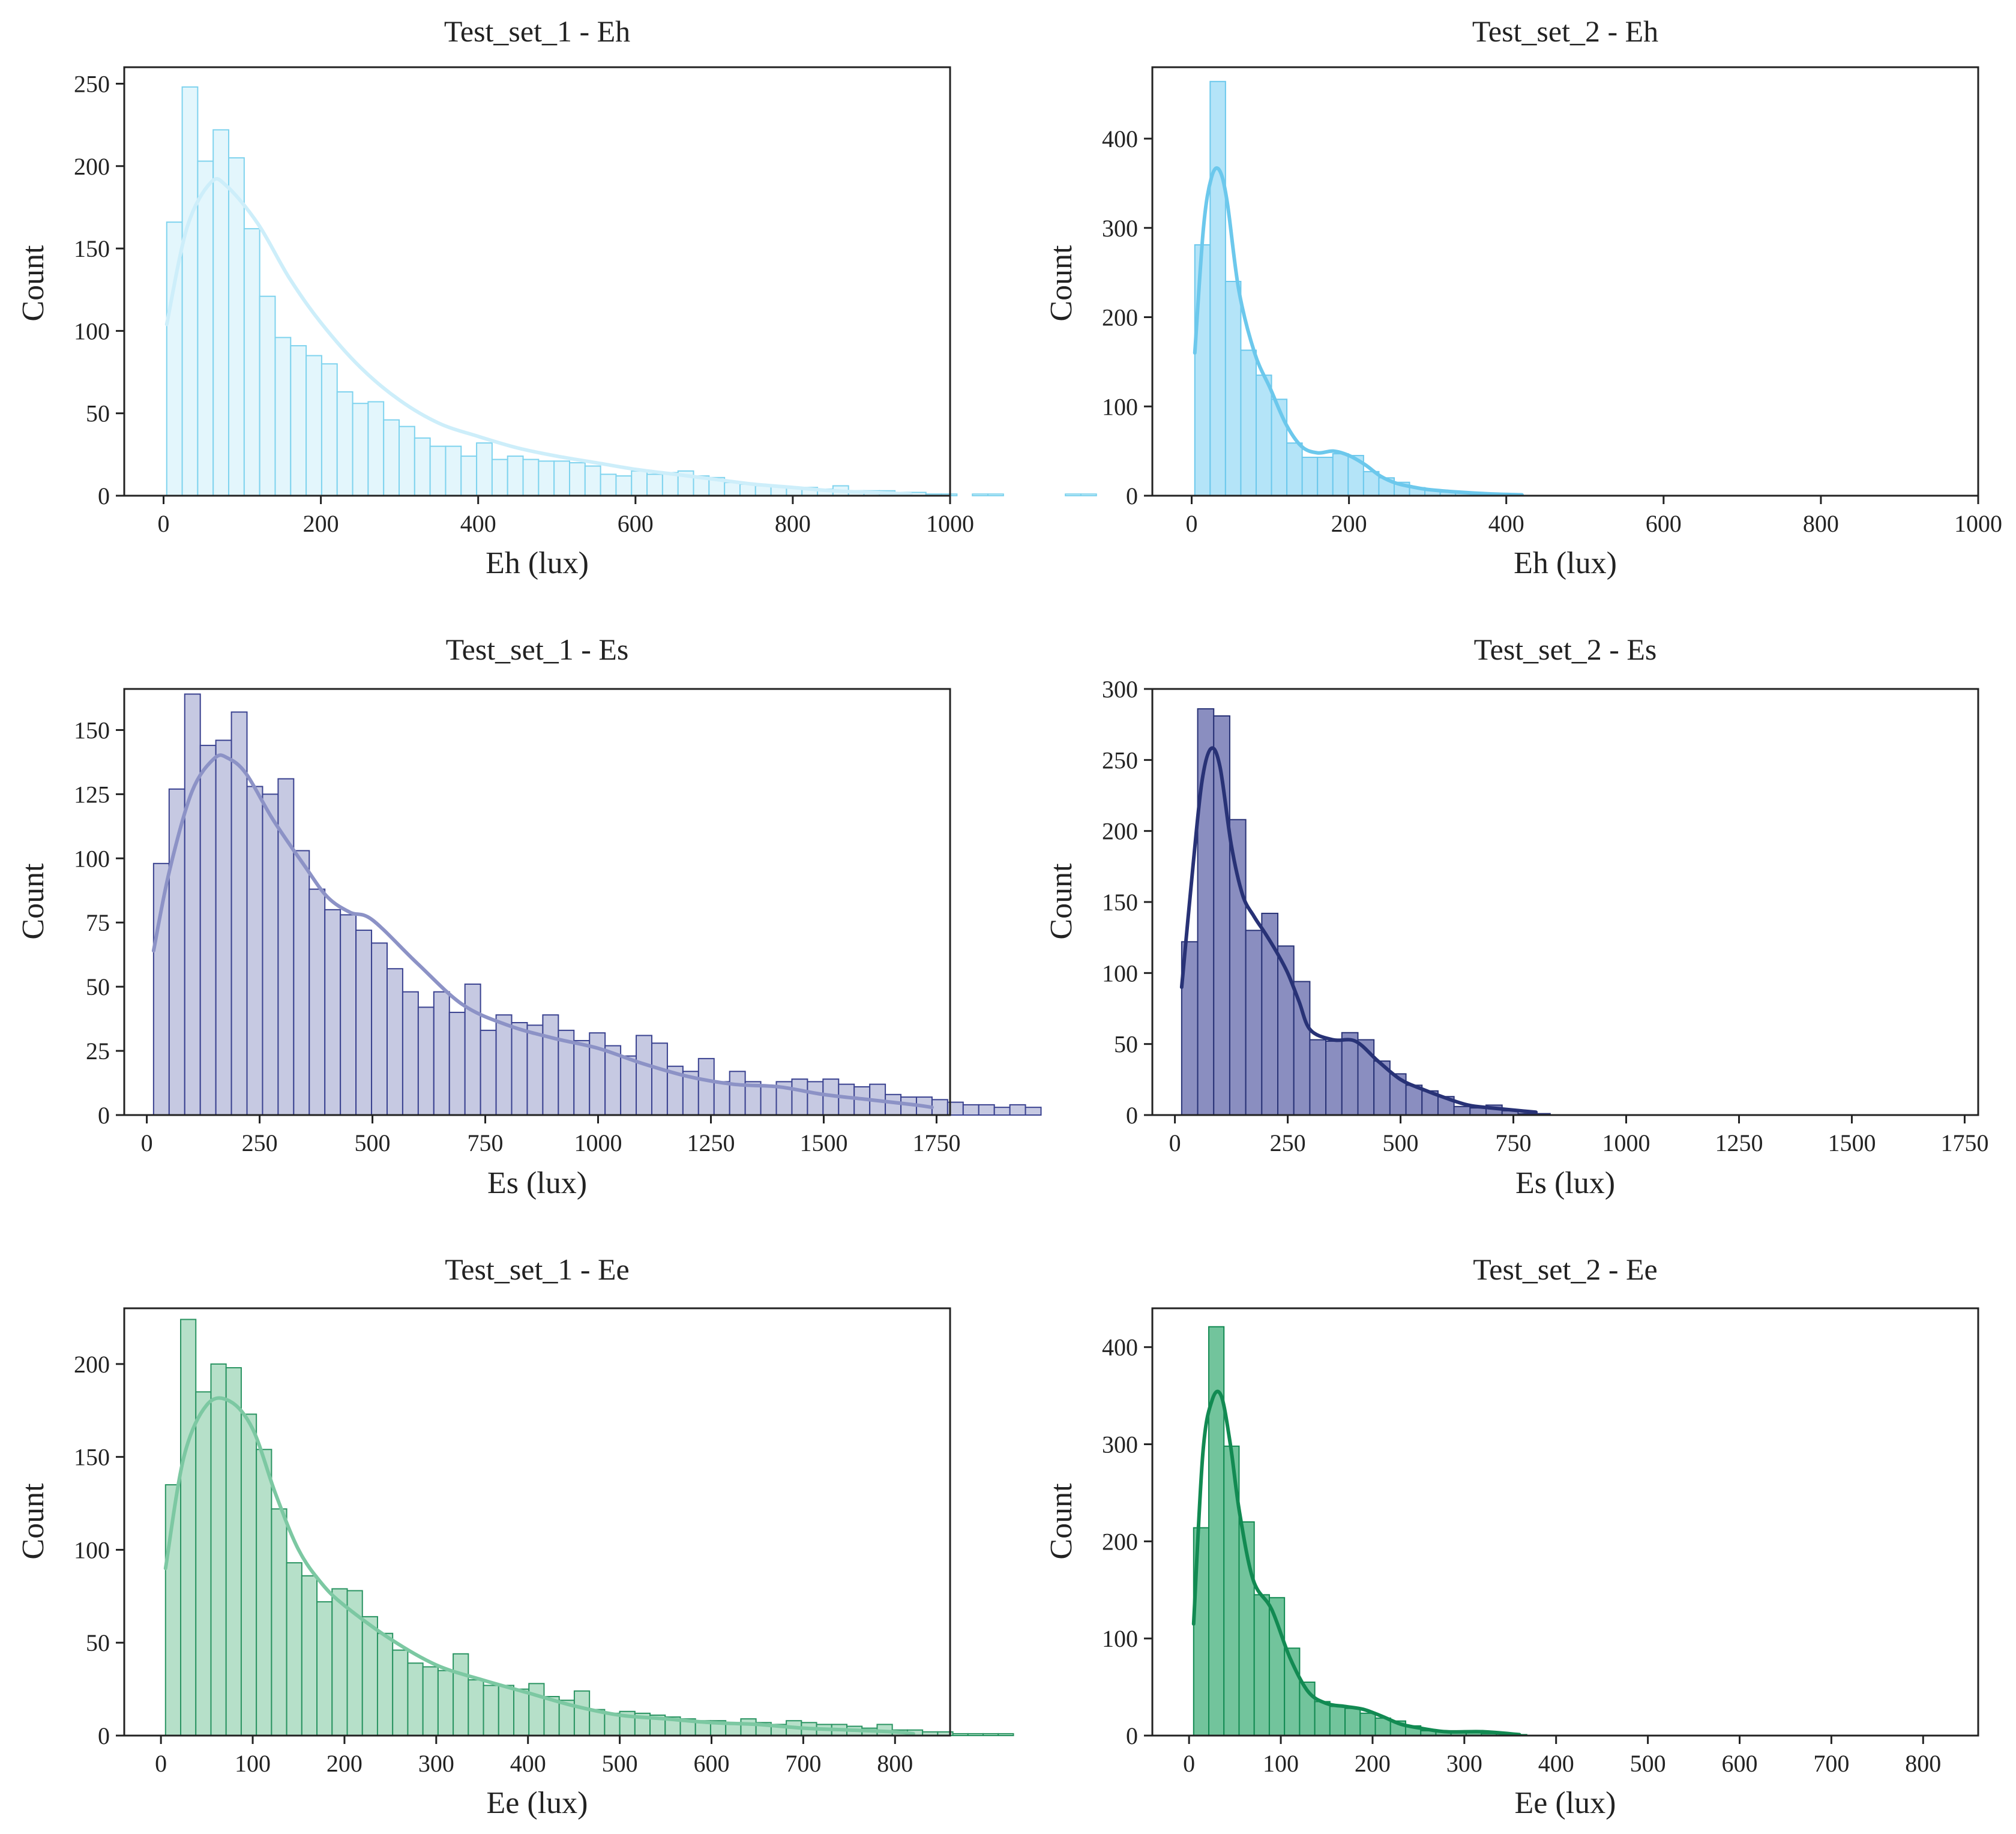  Describe the element at coordinates (436, 1763) in the screenshot. I see `x-tick-label: 300` at that location.